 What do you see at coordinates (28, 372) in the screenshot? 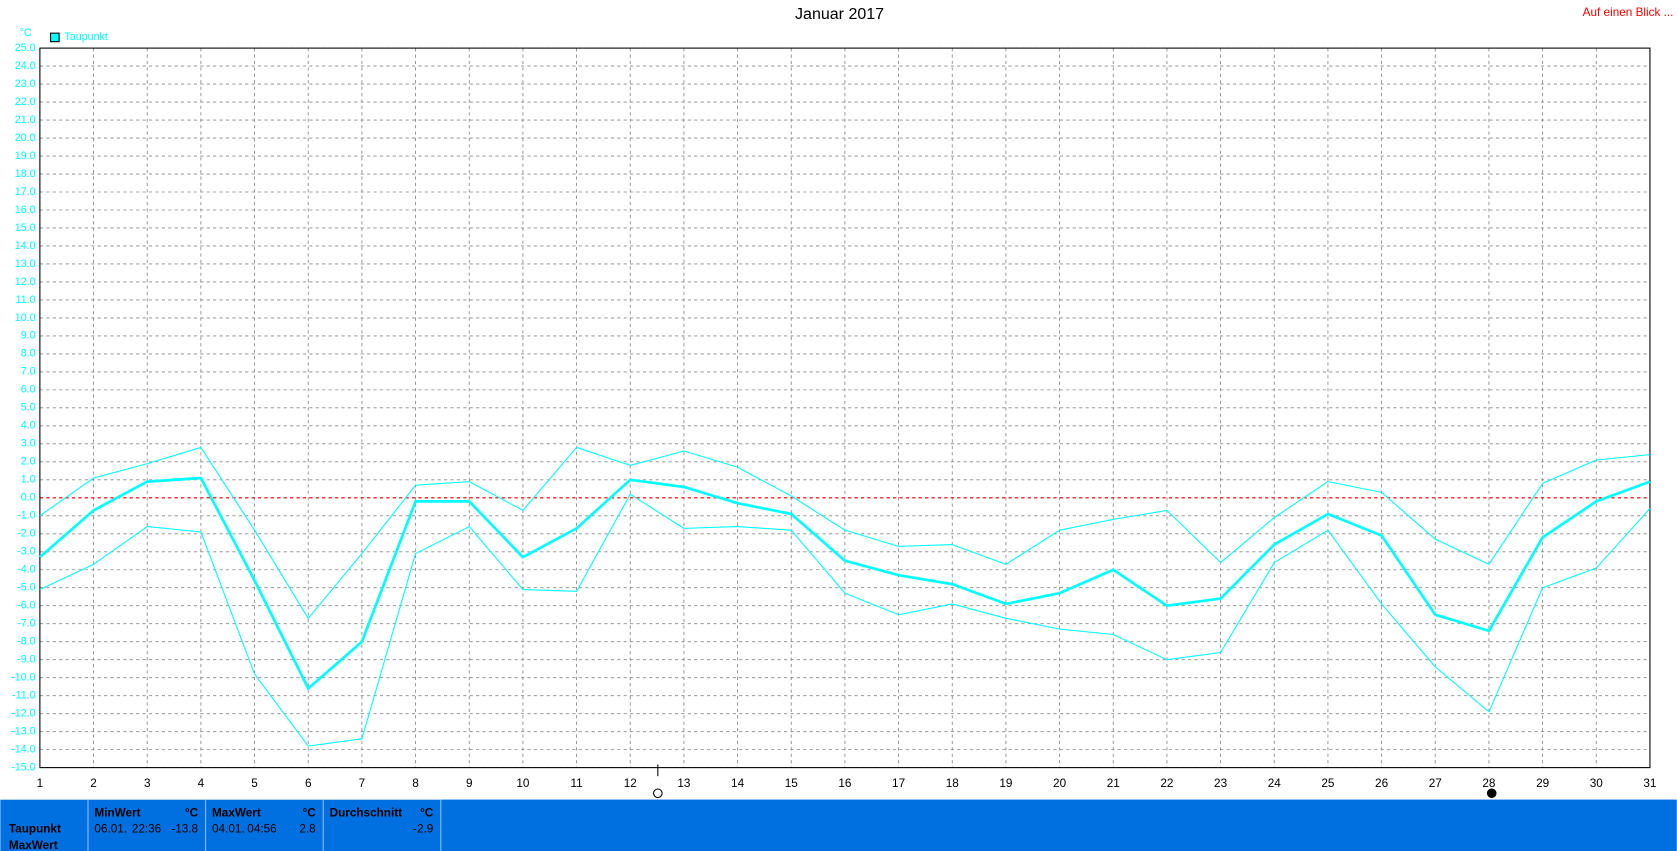
I see `y-tick-label: 7.0` at bounding box center [28, 372].